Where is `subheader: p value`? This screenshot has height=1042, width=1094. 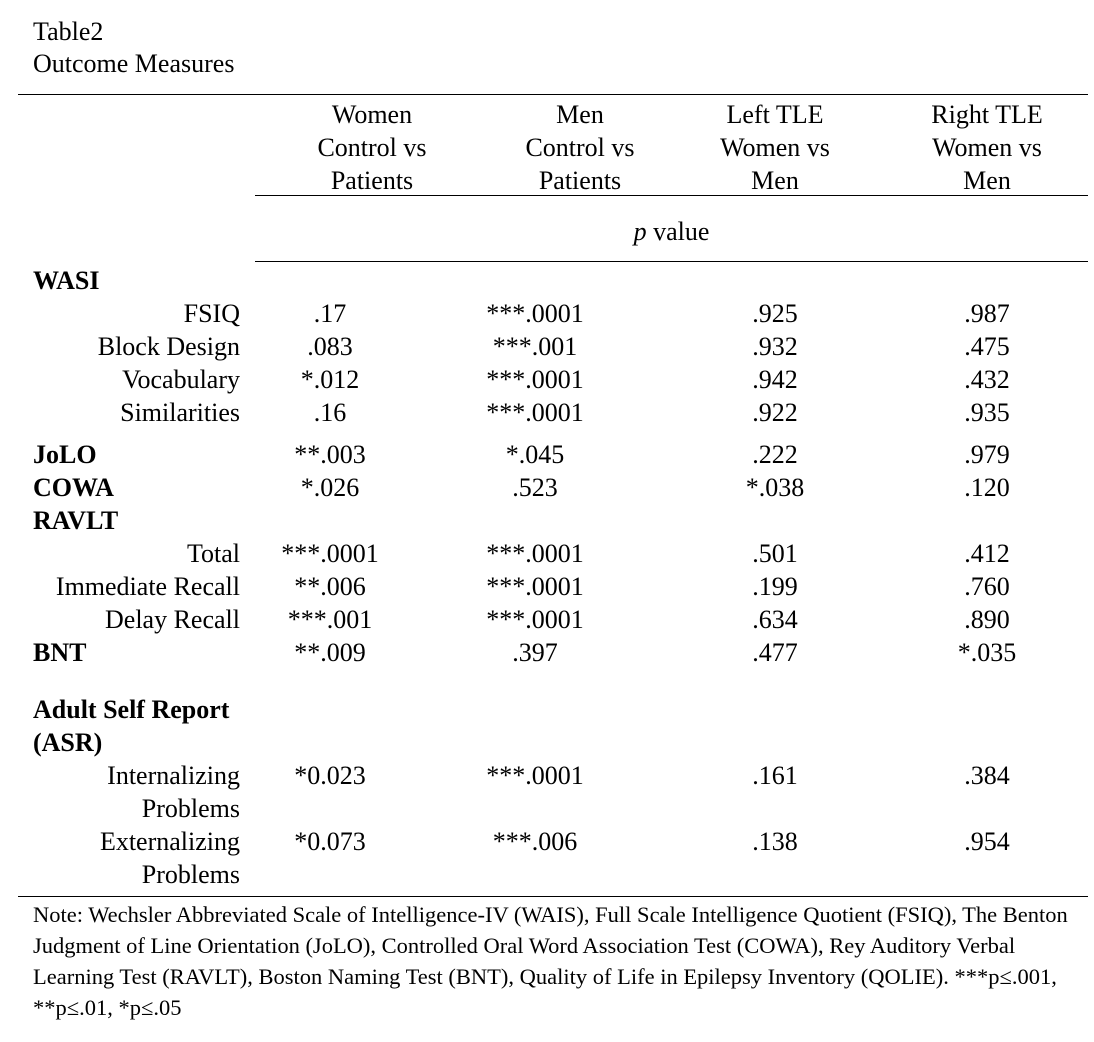
subheader: p value is located at coordinates (671, 231).